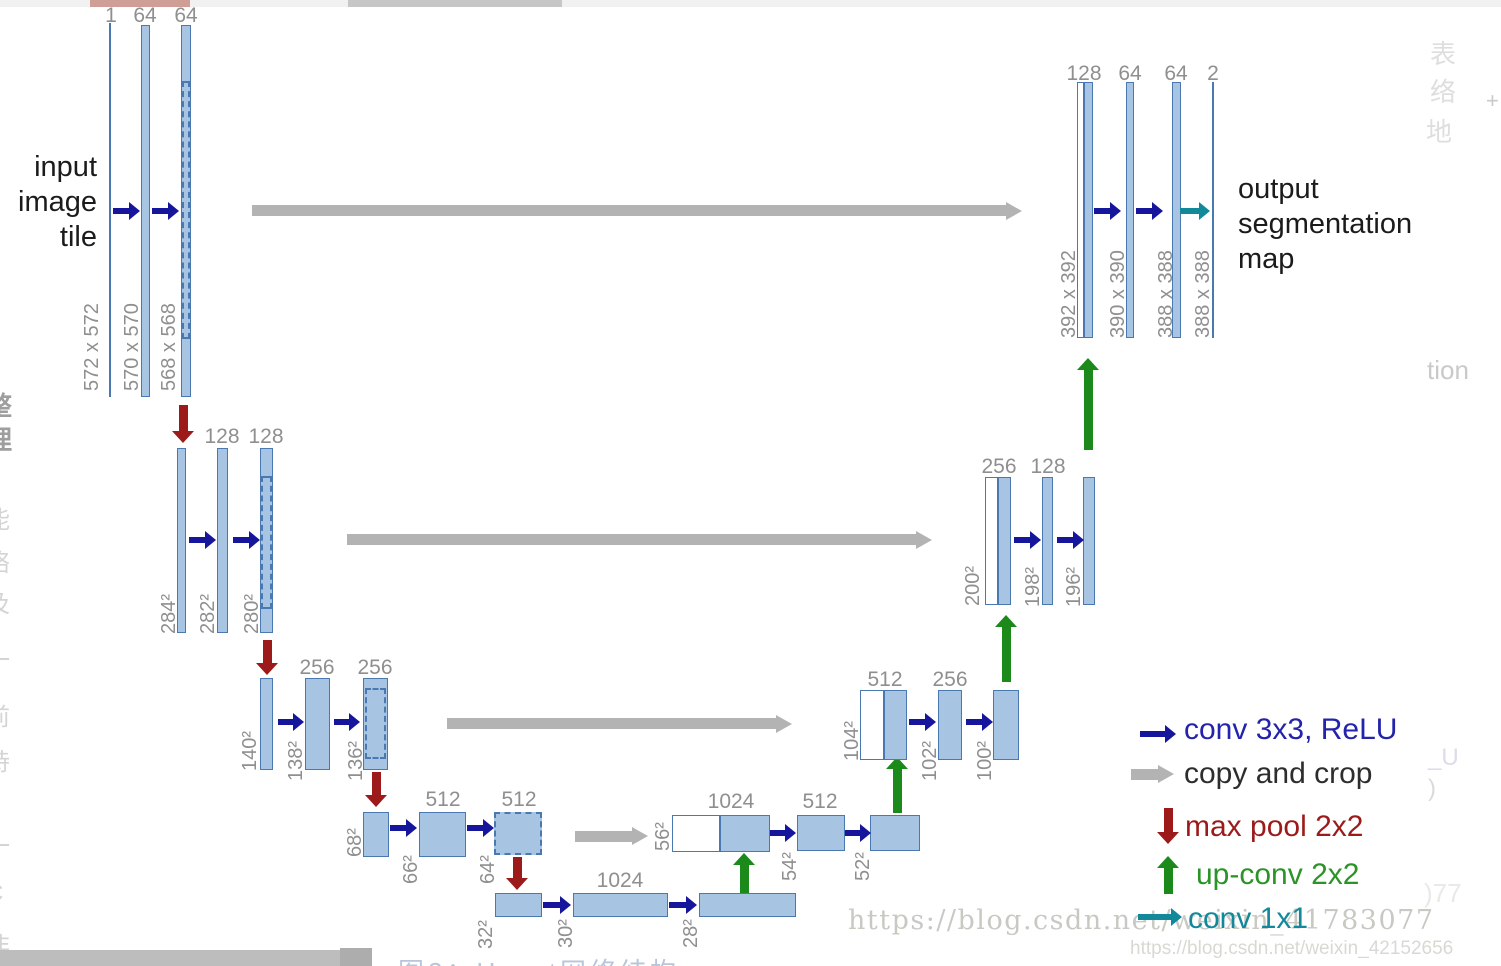 Image resolution: width=1501 pixels, height=966 pixels. What do you see at coordinates (1439, 132) in the screenshot?
I see `watermark-cjk-3: 地` at bounding box center [1439, 132].